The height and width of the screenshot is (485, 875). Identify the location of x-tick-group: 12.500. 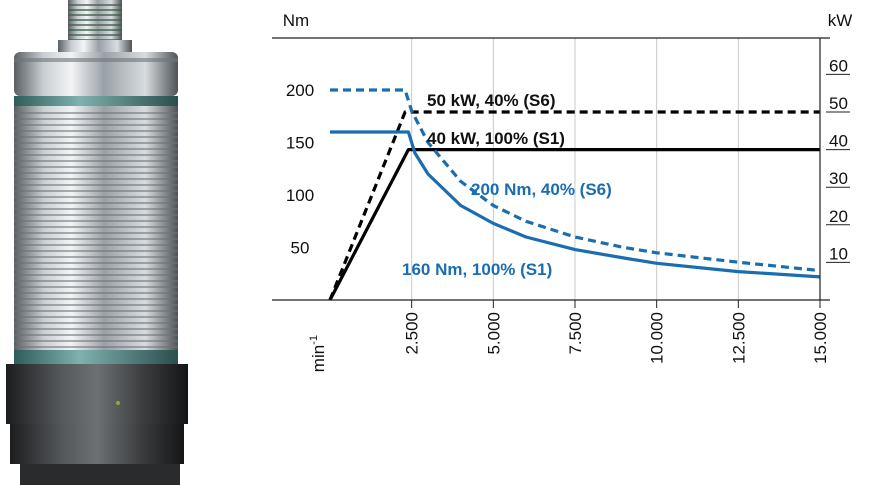
(738, 338).